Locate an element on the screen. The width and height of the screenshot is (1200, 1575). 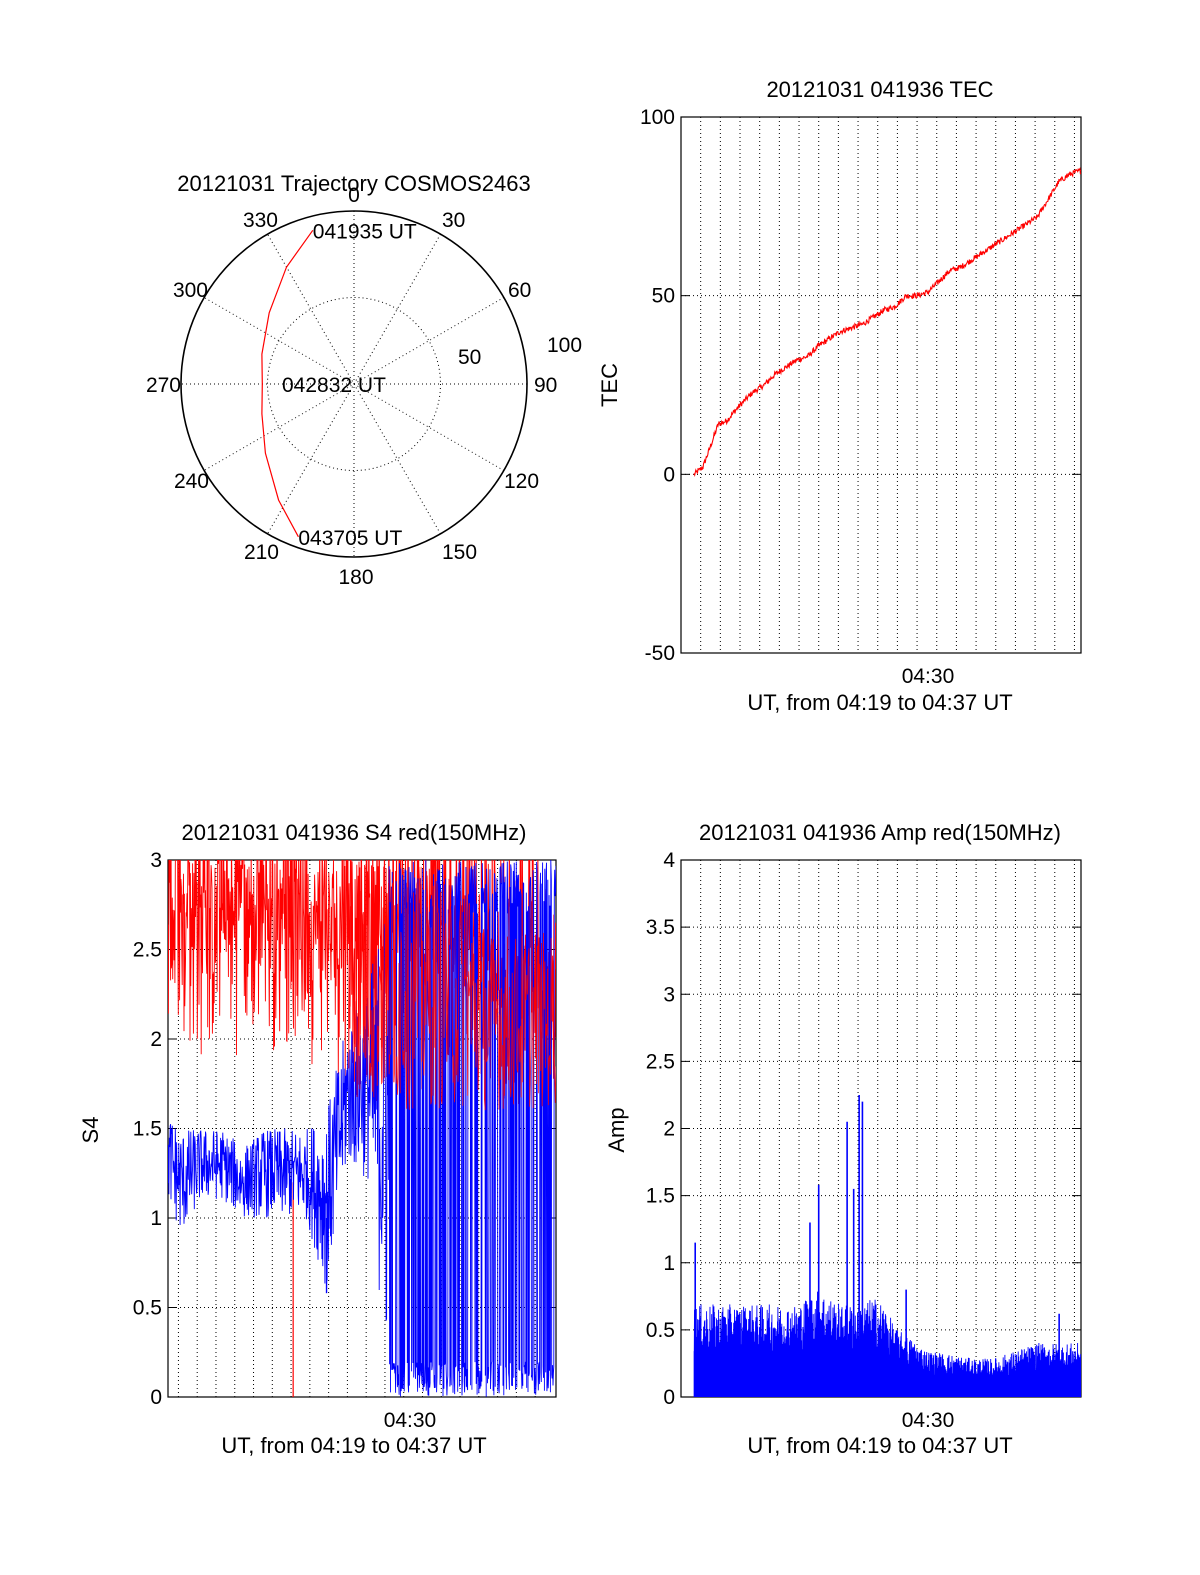
azimuth-label: 90 is located at coordinates (545, 385).